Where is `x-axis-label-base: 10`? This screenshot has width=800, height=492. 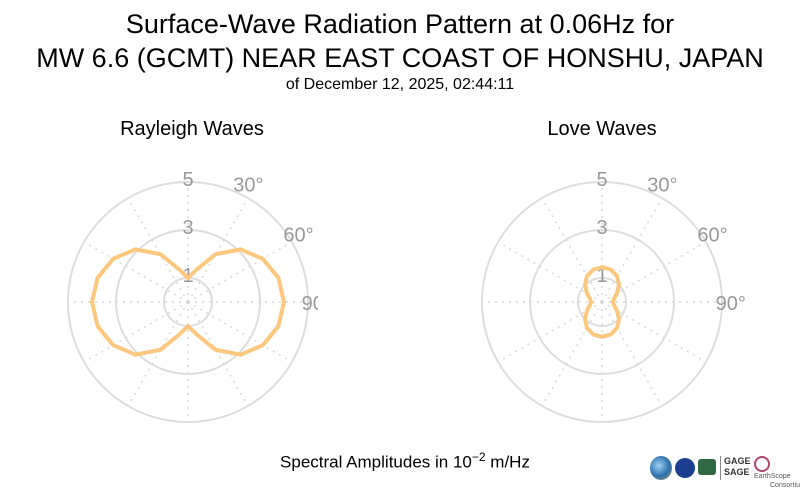 x-axis-label-base: 10 is located at coordinates (462, 462).